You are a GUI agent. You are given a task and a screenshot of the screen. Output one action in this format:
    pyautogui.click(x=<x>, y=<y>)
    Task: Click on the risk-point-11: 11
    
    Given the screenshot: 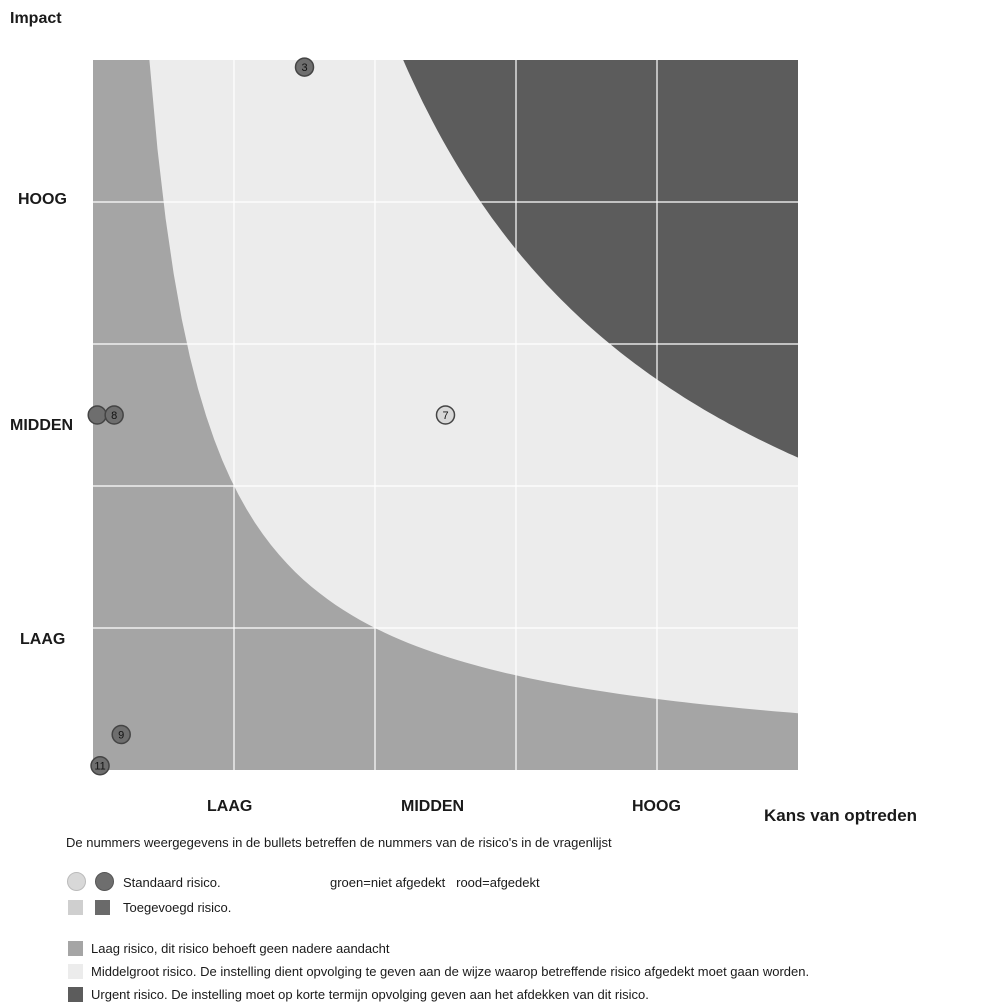 What is the action you would take?
    pyautogui.click(x=100, y=765)
    